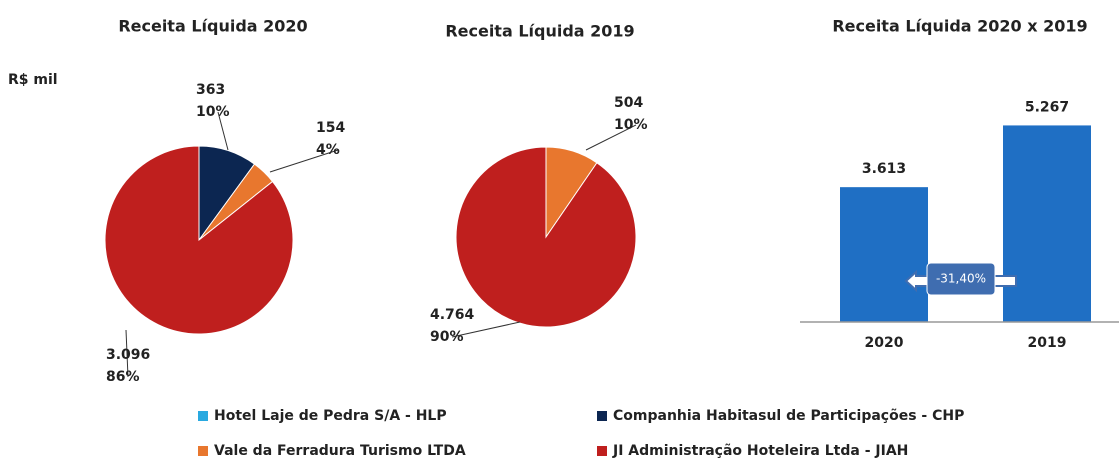  Describe the element at coordinates (328, 150) in the screenshot. I see `percent-label: 4%` at that location.